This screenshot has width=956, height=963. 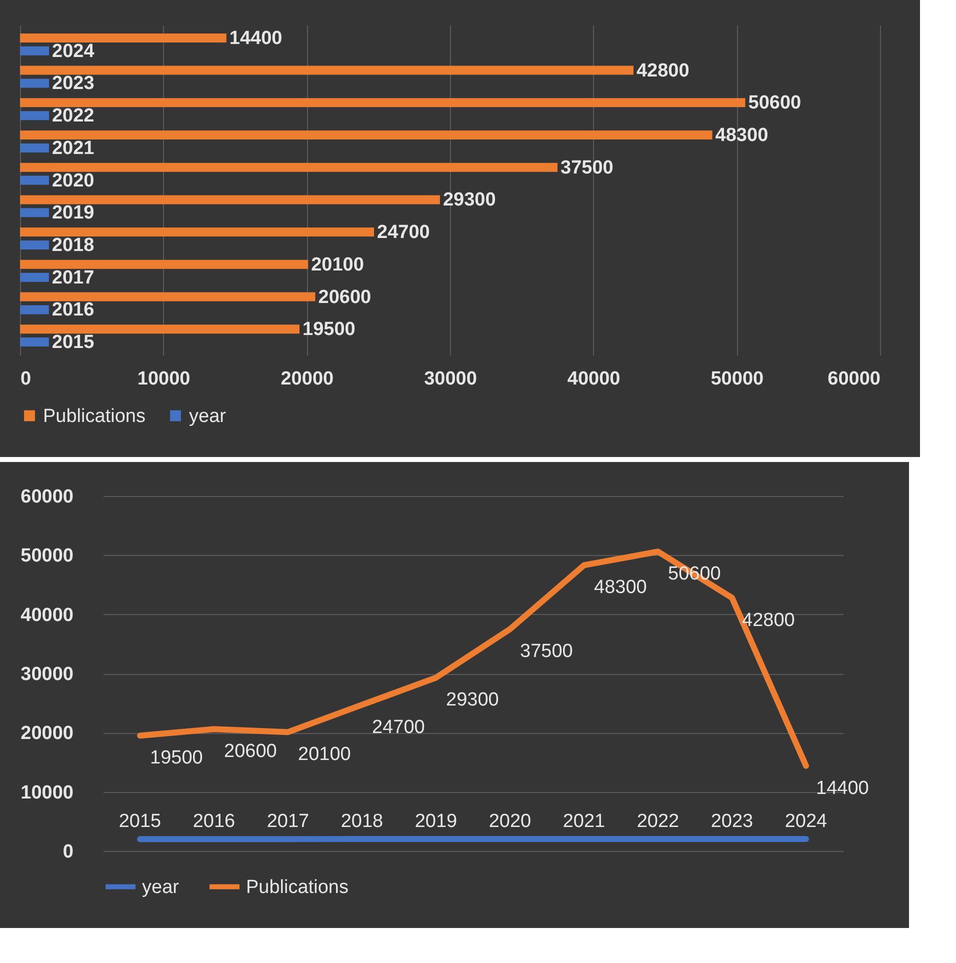 What do you see at coordinates (47, 615) in the screenshot?
I see `y-tick-label: 40000` at bounding box center [47, 615].